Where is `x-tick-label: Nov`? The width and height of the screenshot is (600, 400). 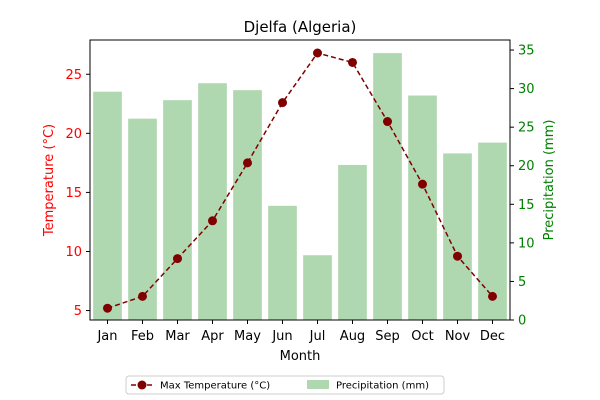 x-tick-label: Nov is located at coordinates (458, 336).